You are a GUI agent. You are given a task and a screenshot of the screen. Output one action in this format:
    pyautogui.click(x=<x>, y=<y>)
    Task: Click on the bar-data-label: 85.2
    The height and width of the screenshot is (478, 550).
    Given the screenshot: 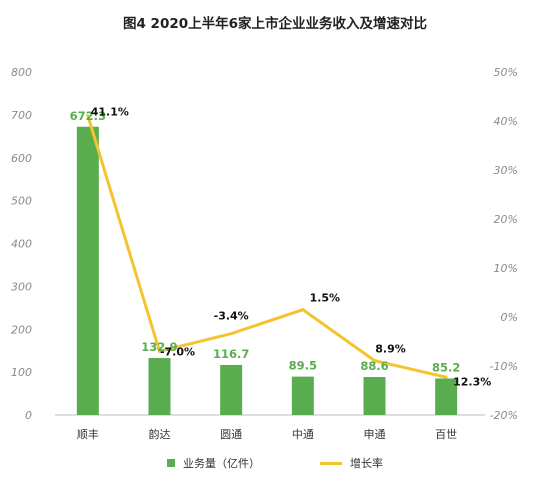 What is the action you would take?
    pyautogui.click(x=446, y=367)
    